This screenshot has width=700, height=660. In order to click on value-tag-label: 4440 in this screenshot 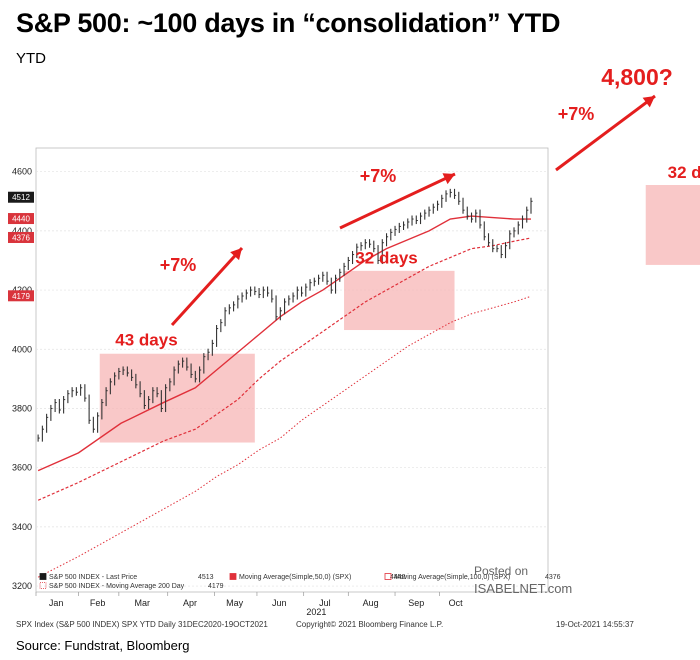, I will do `click(21, 219)`.